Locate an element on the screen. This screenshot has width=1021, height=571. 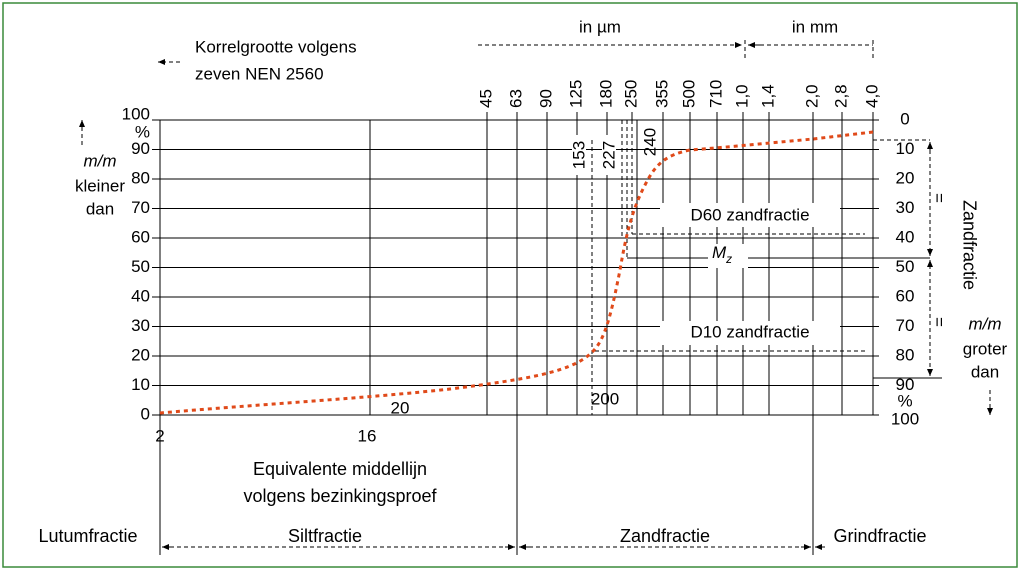
left-caption: m/m is located at coordinates (99, 160).